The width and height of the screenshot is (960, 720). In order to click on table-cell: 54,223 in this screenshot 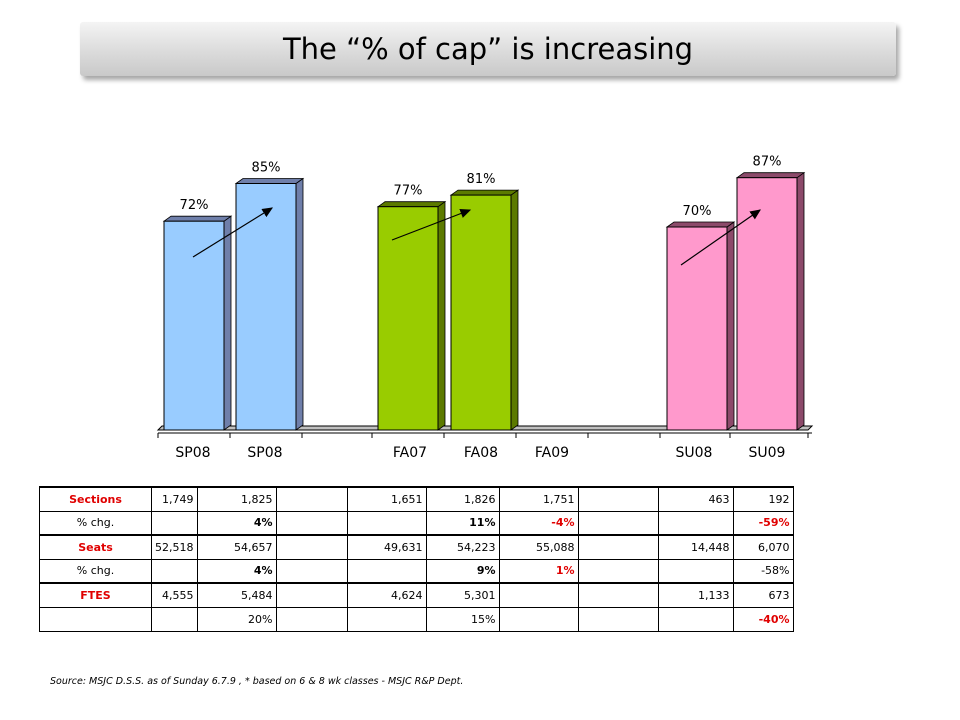, I will do `click(462, 547)`.